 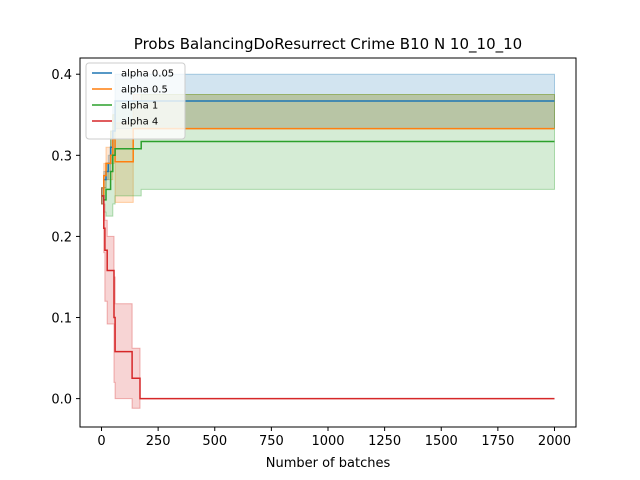 I want to click on x-tick-label: 1250, so click(x=384, y=441).